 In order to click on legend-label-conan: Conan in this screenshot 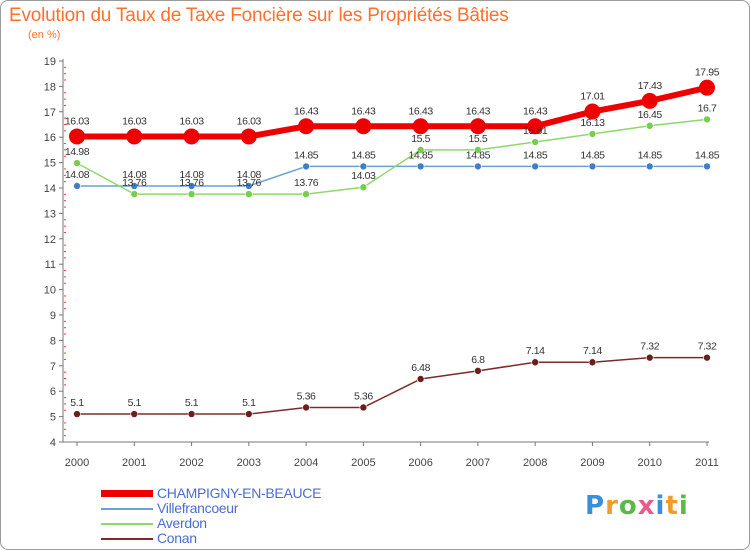, I will do `click(177, 538)`.